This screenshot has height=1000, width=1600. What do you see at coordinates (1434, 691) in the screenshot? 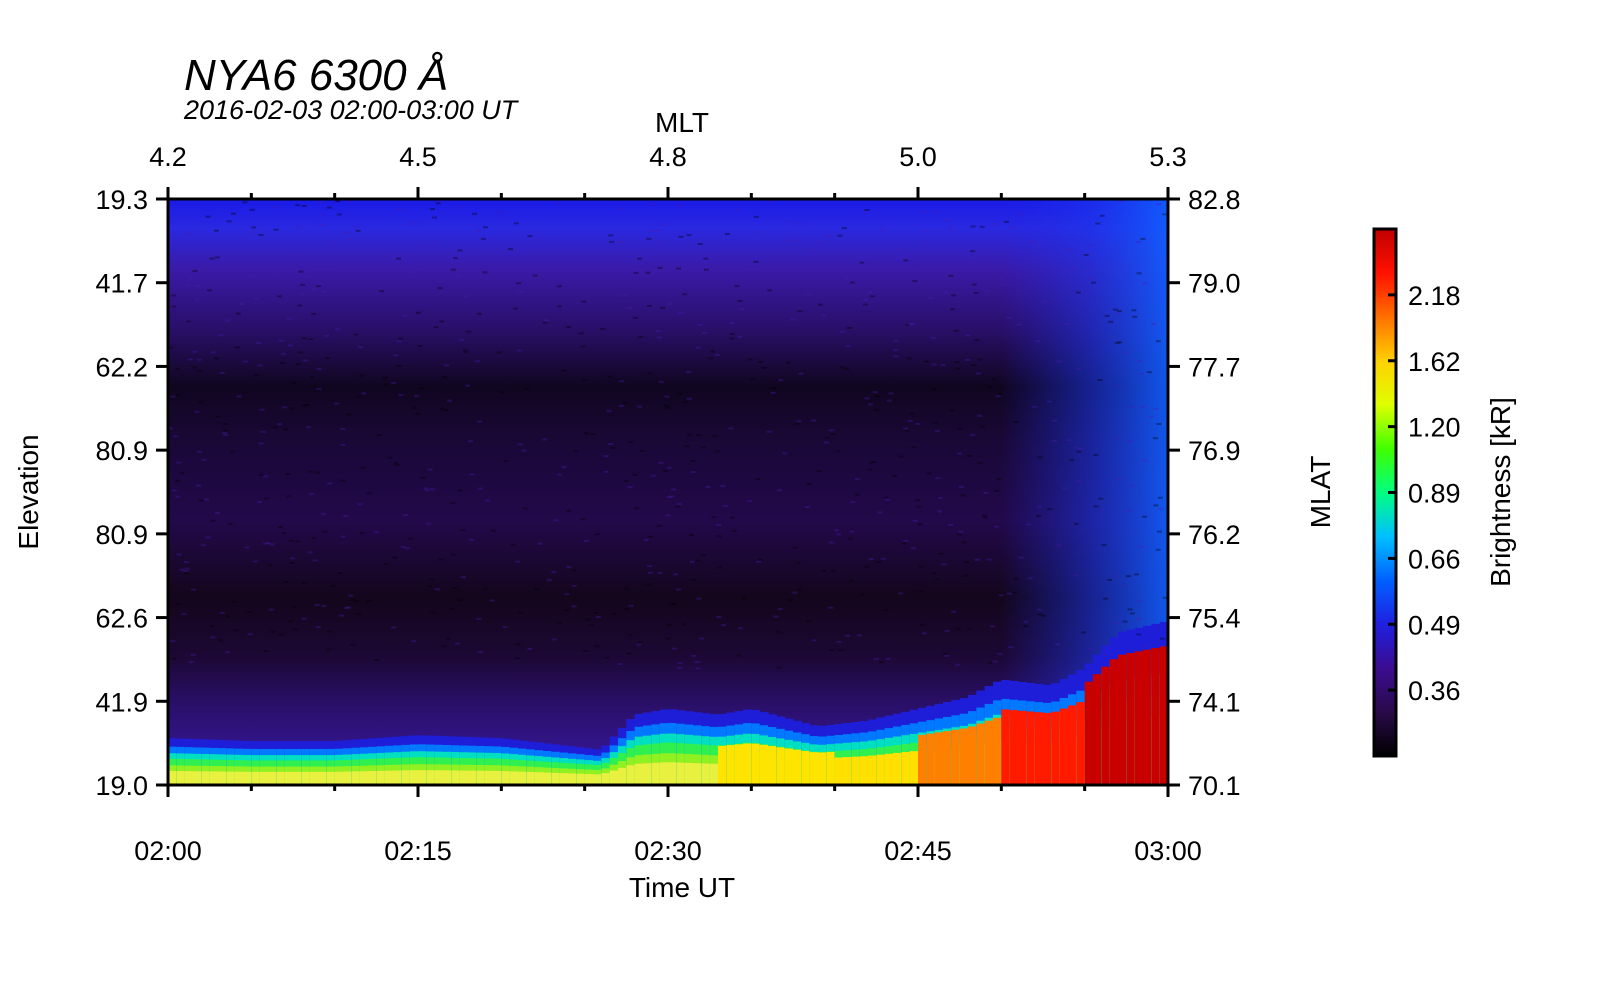
I see `colorbar-tick-label: 0.36` at bounding box center [1434, 691].